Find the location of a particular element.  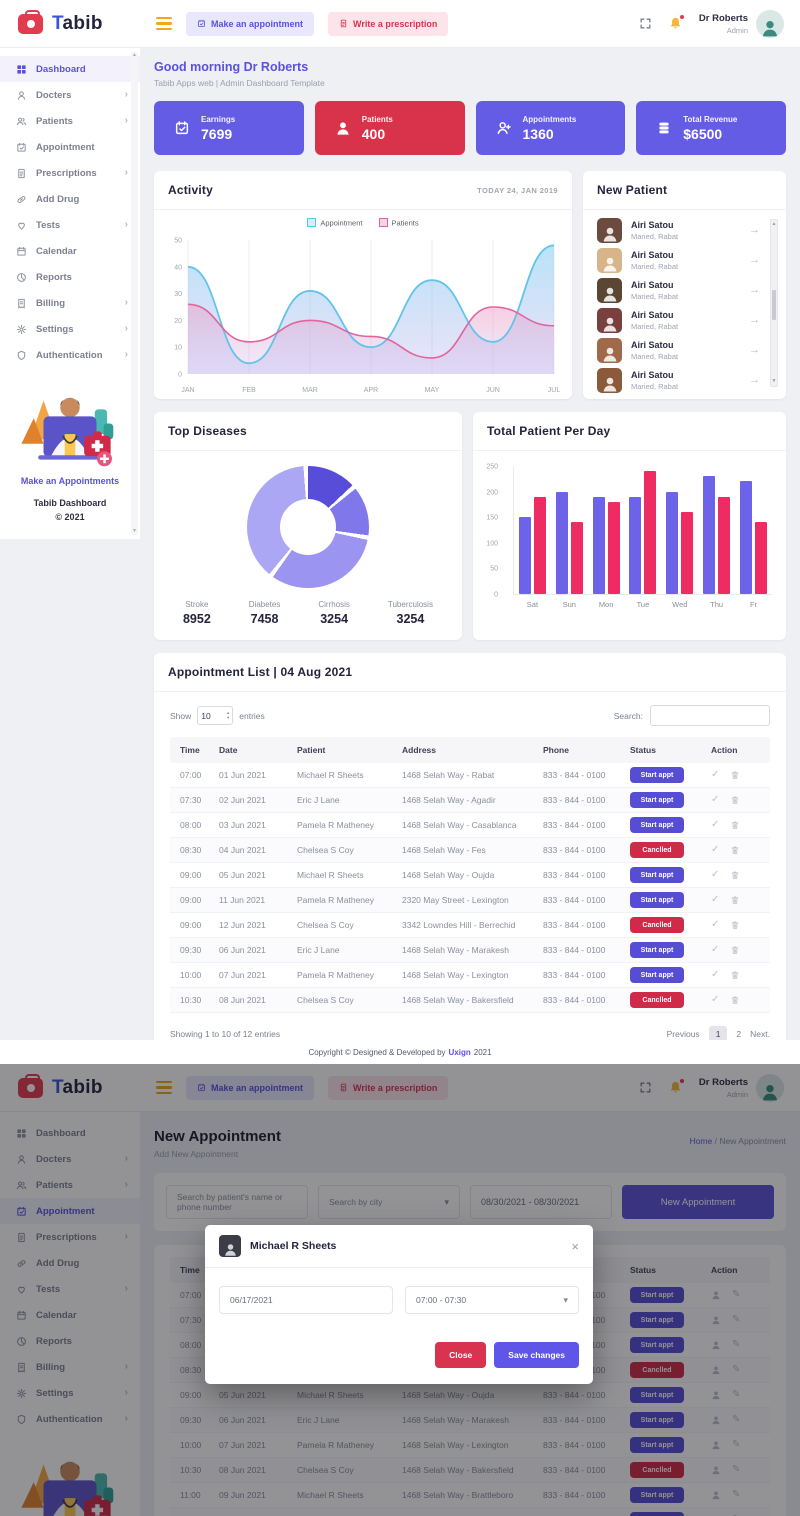

fullscreen-icon is located at coordinates (645, 23).